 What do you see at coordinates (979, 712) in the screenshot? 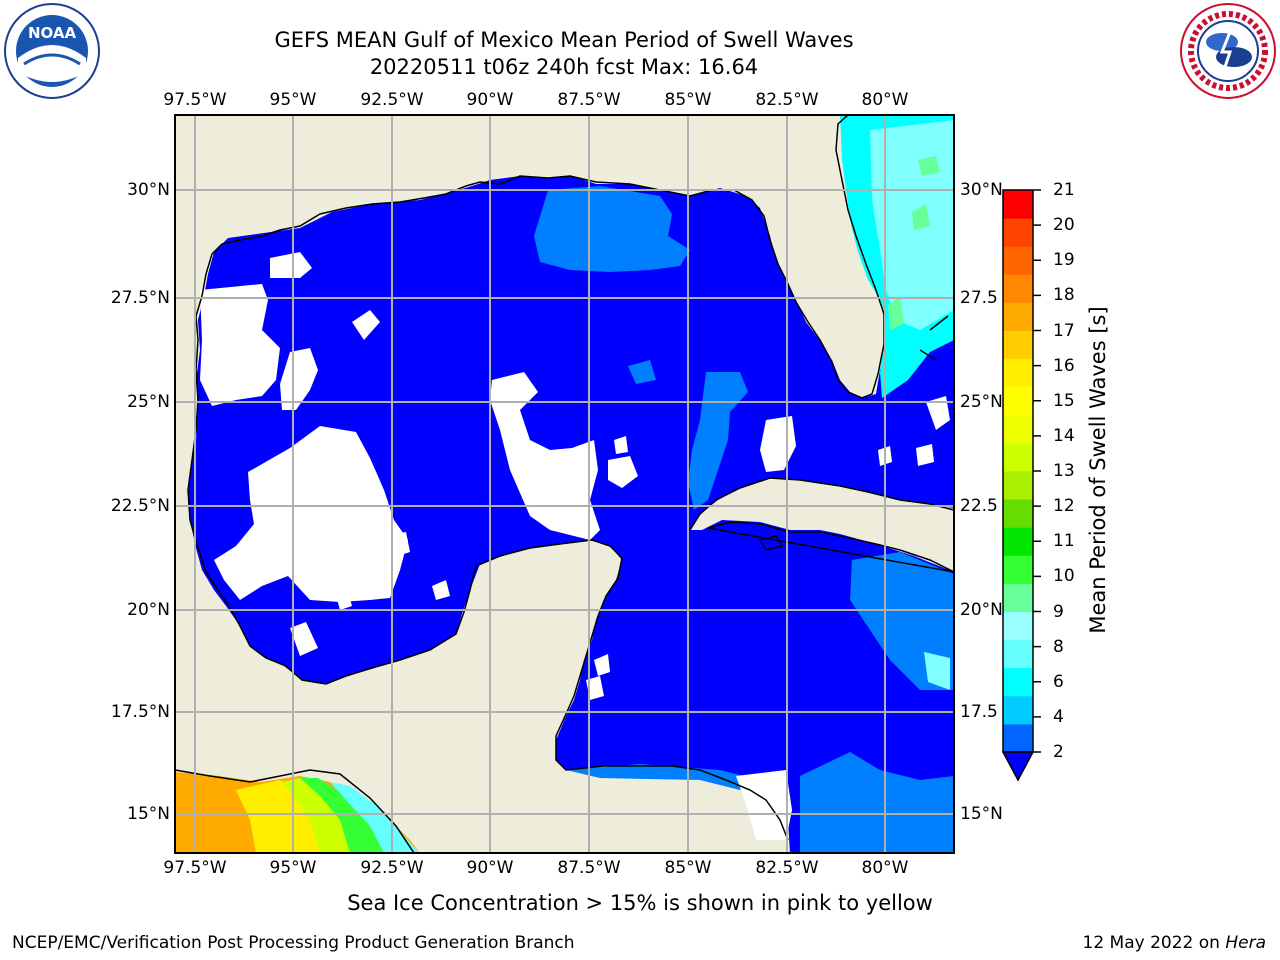
I see `latitude-tick-label: 17.5` at bounding box center [979, 712].